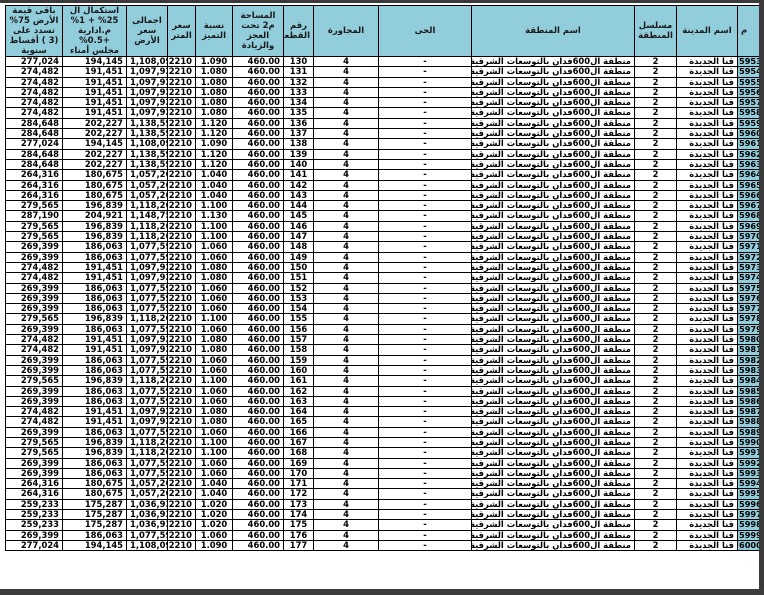 The width and height of the screenshot is (764, 595). What do you see at coordinates (214, 298) in the screenshot?
I see `cell-premium-ratio: 1.060` at bounding box center [214, 298].